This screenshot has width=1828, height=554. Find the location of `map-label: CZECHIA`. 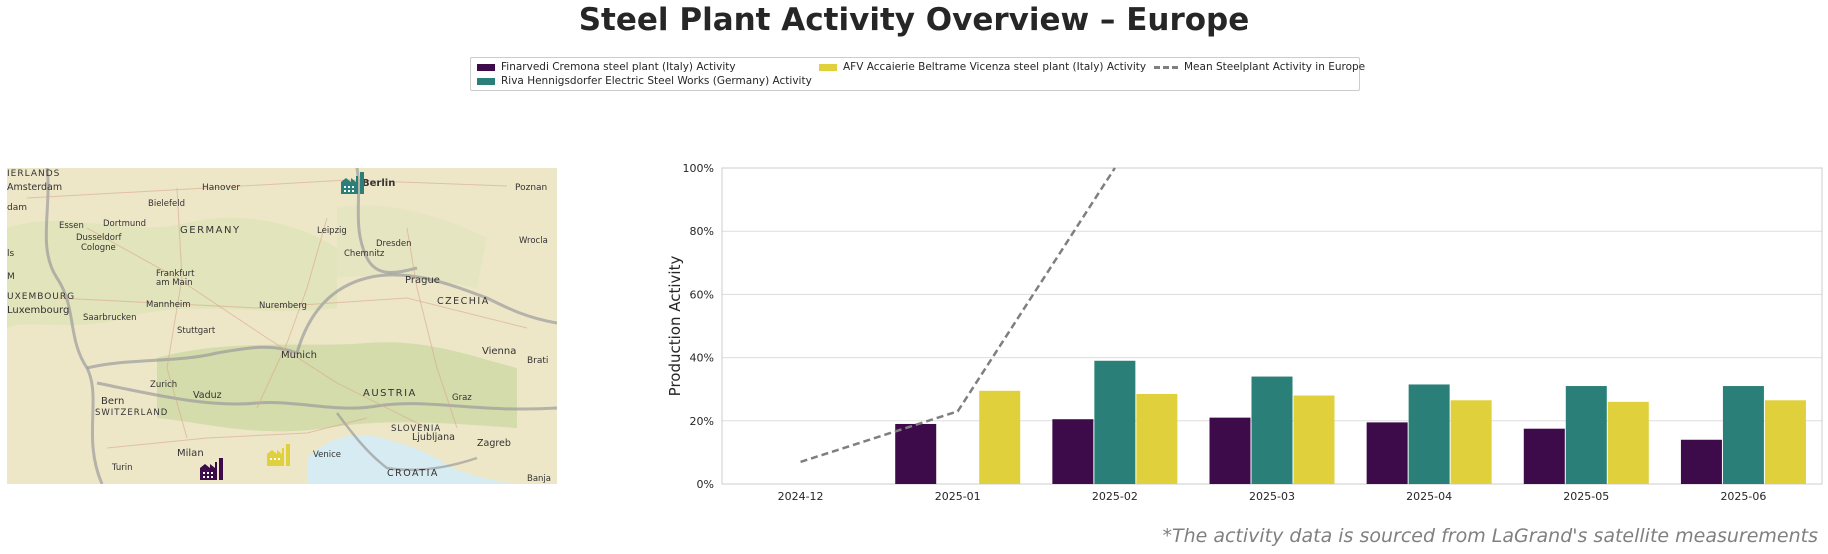

map-label: CZECHIA is located at coordinates (463, 301).